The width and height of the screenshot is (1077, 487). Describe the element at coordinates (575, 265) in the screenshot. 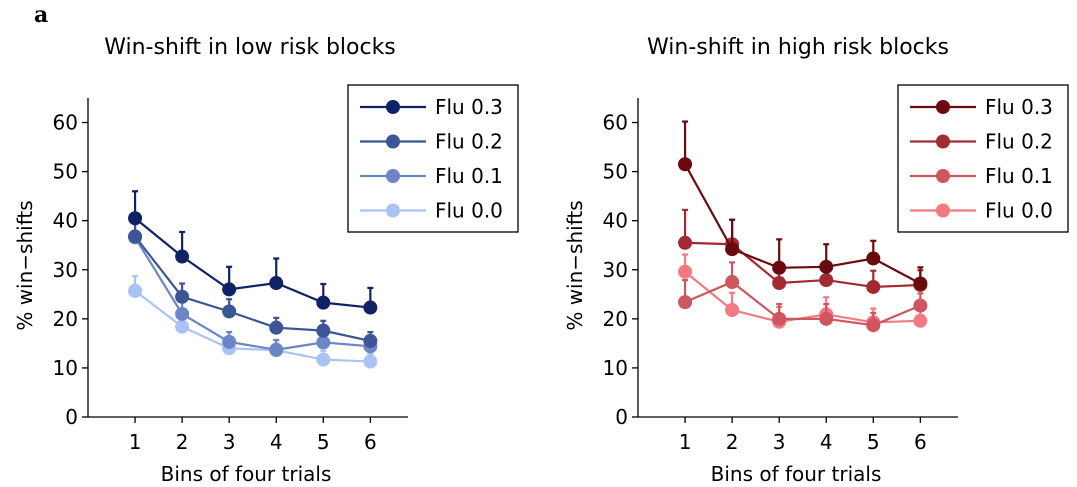

I see `y-axis-label: % win−shifts` at that location.